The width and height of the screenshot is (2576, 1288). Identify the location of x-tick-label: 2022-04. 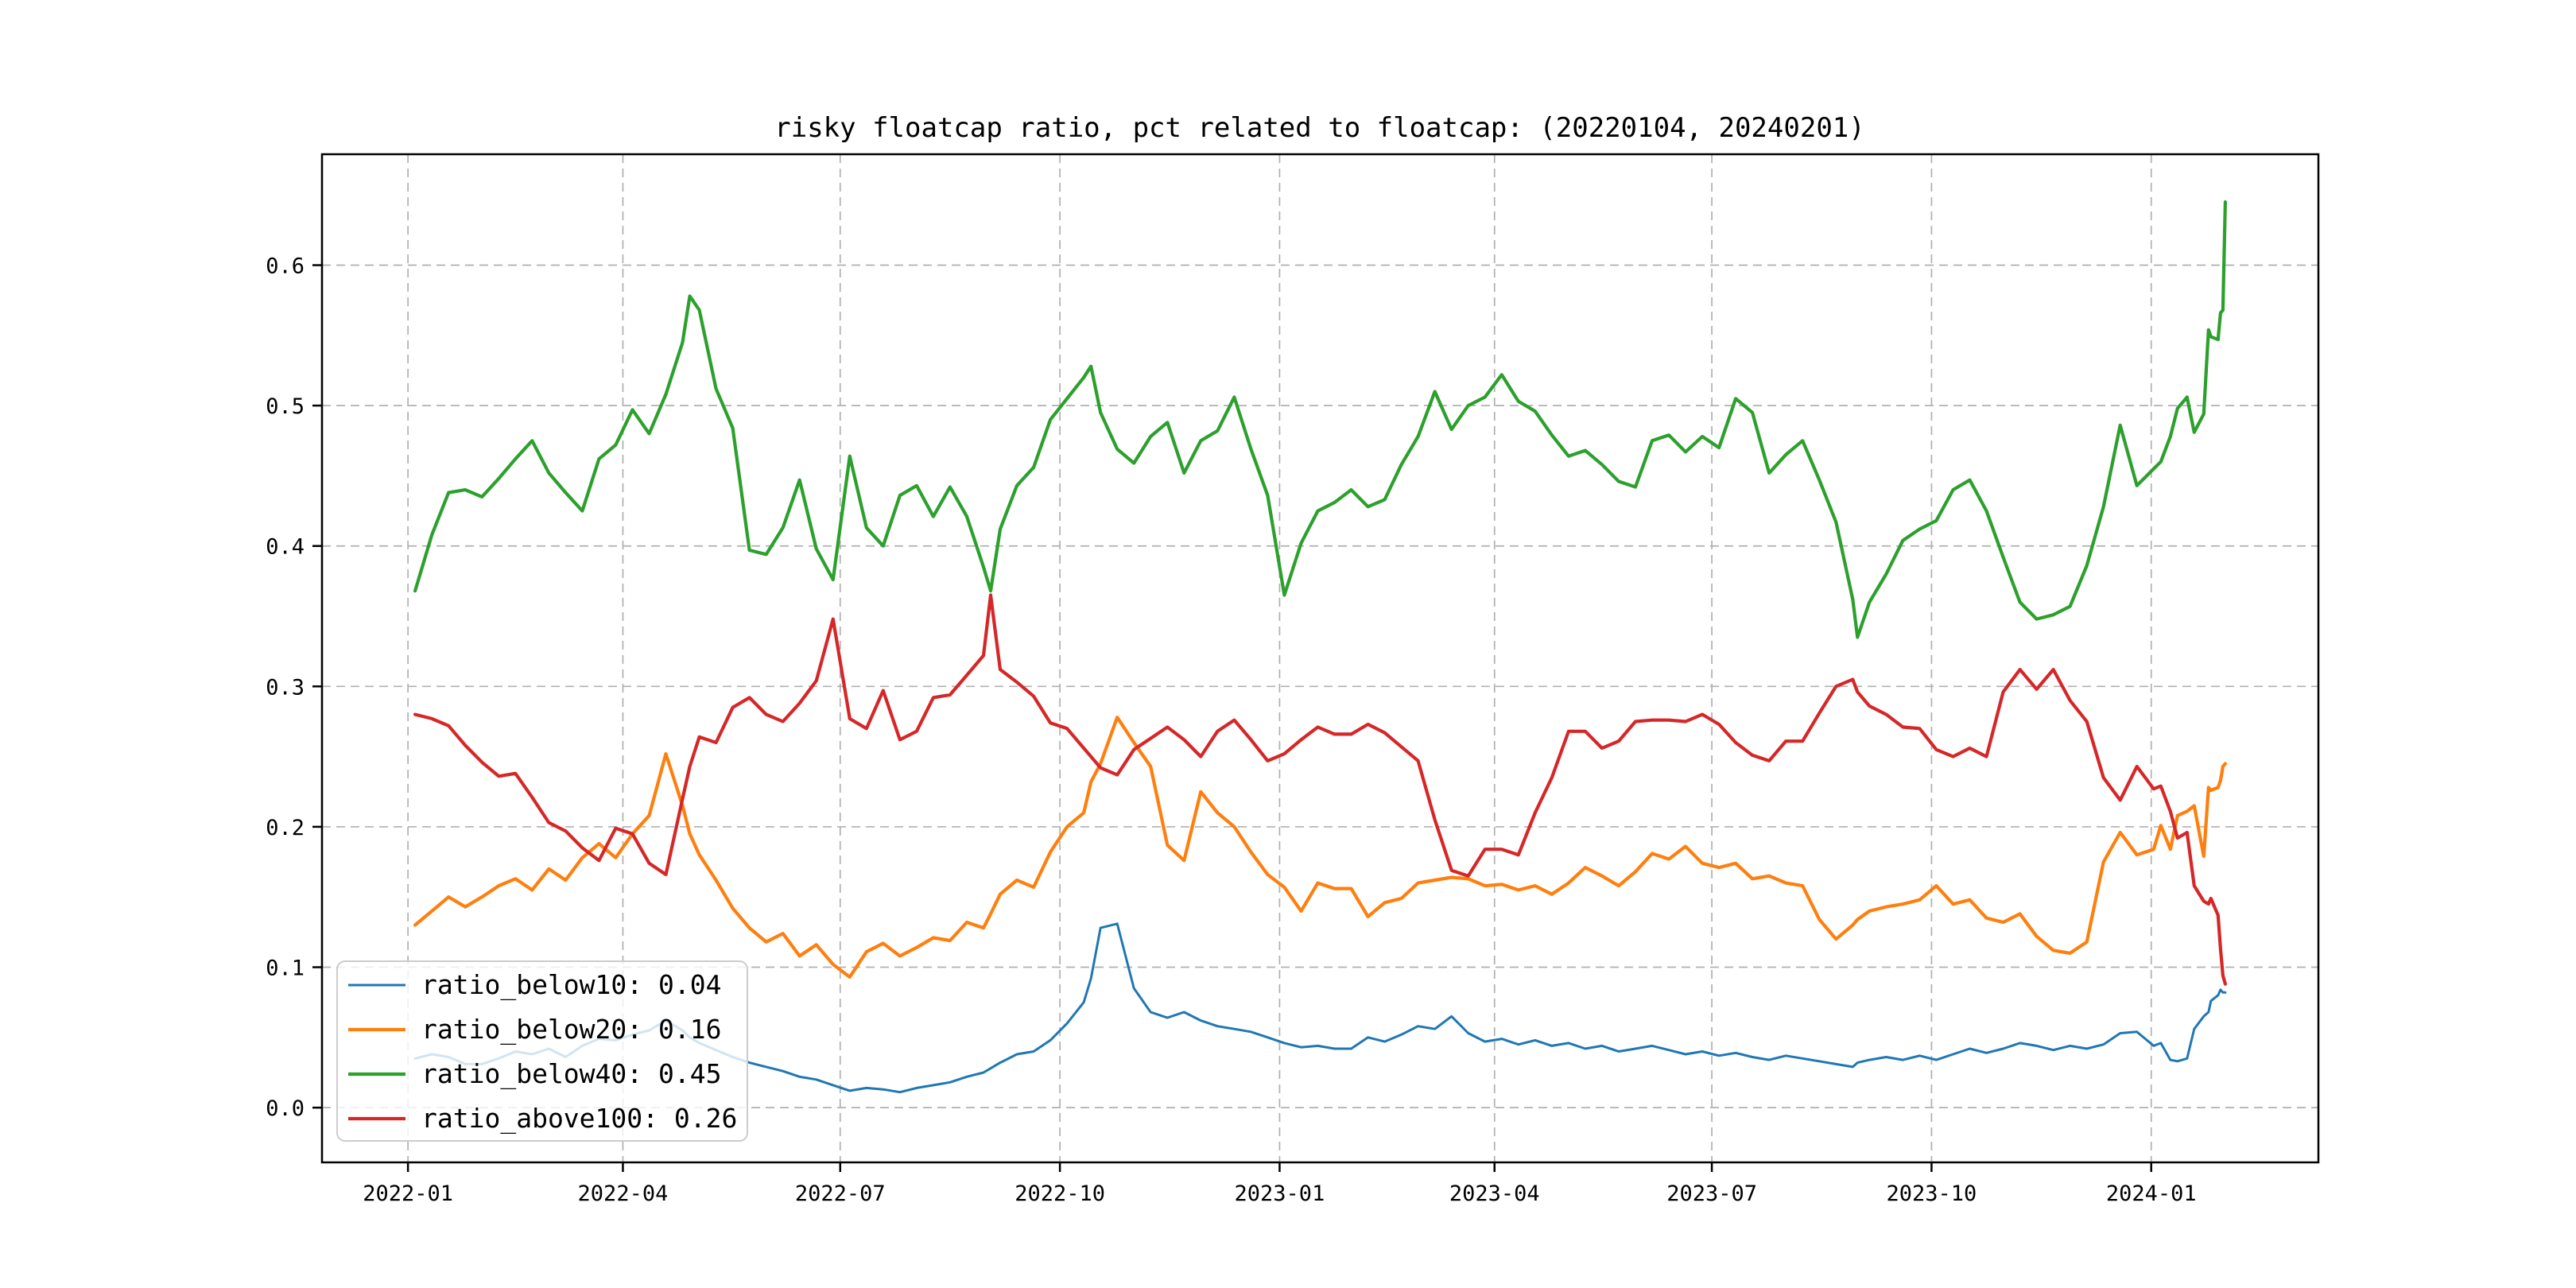
(624, 1194).